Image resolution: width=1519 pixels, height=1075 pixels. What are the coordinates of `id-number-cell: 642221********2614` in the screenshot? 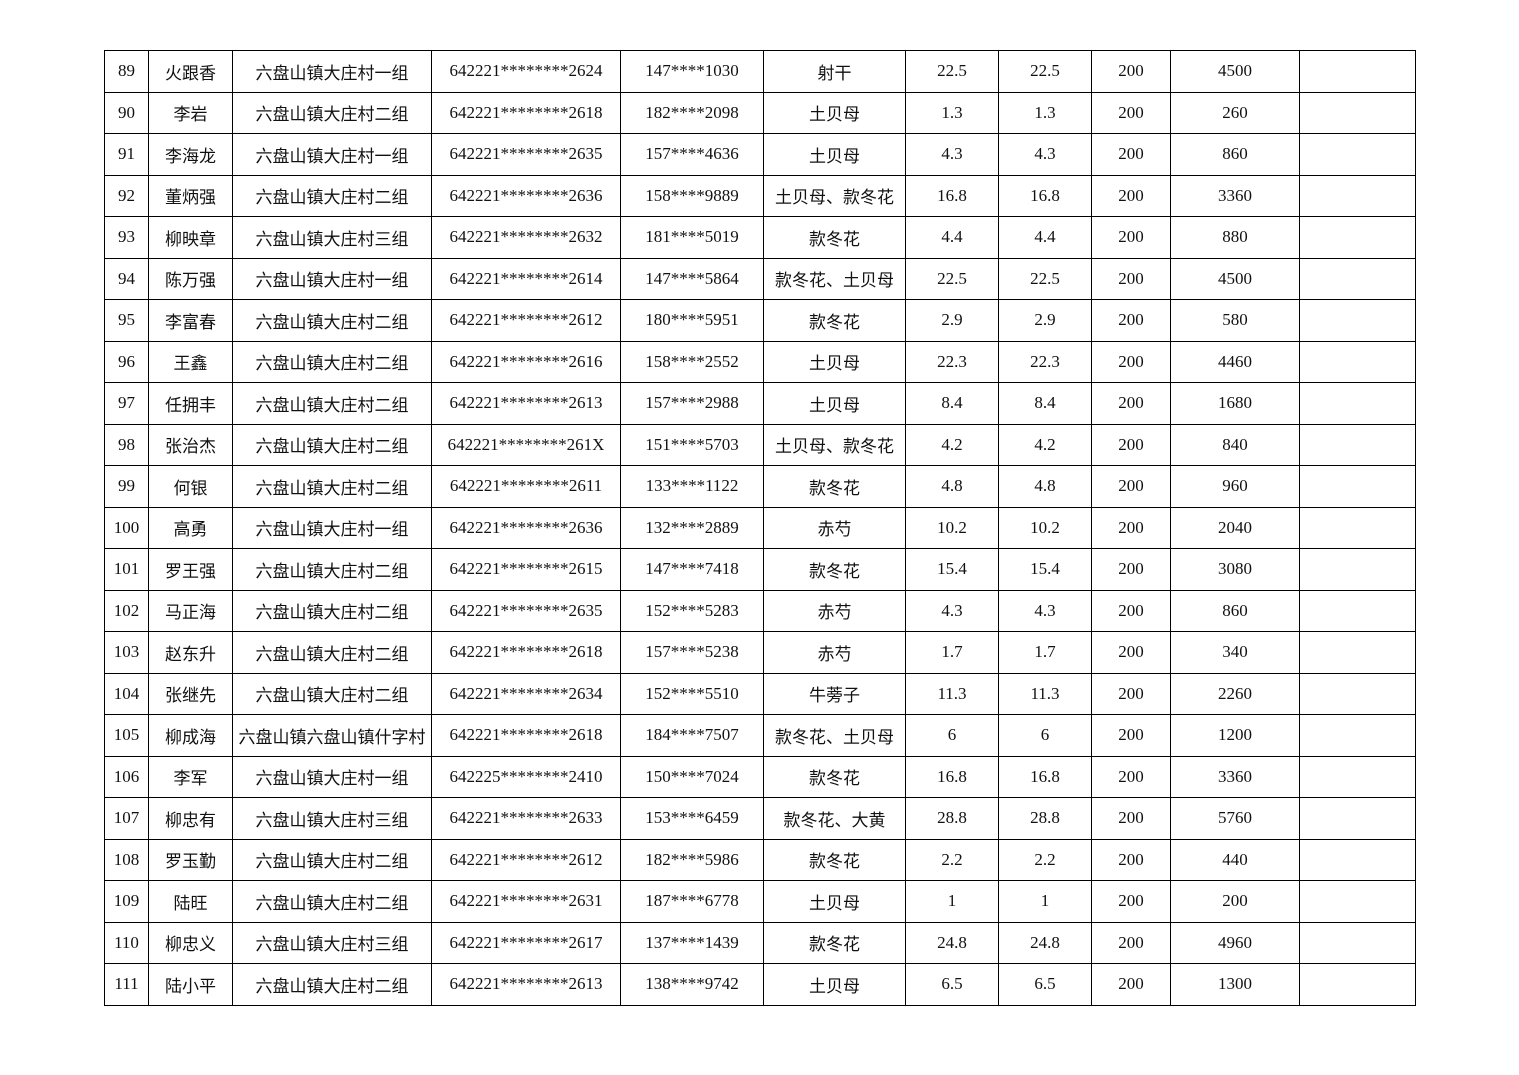 It's located at (526, 278).